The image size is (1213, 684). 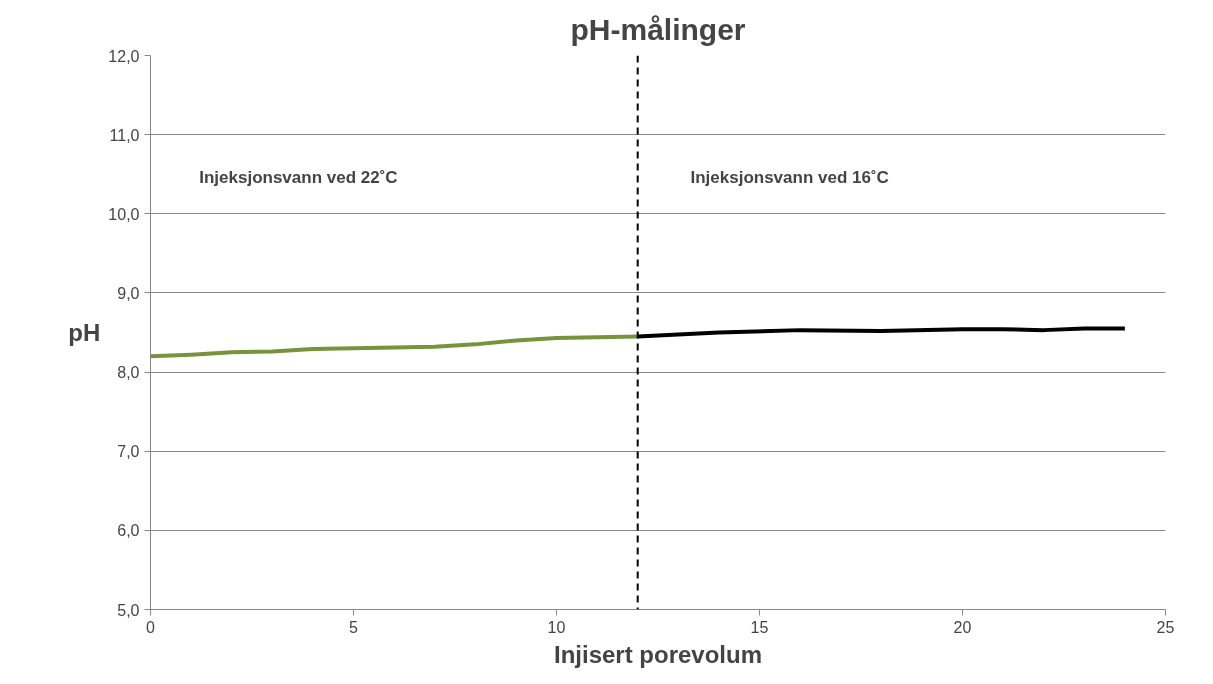 What do you see at coordinates (658, 654) in the screenshot?
I see `x-axis-title: Injisert porevolum` at bounding box center [658, 654].